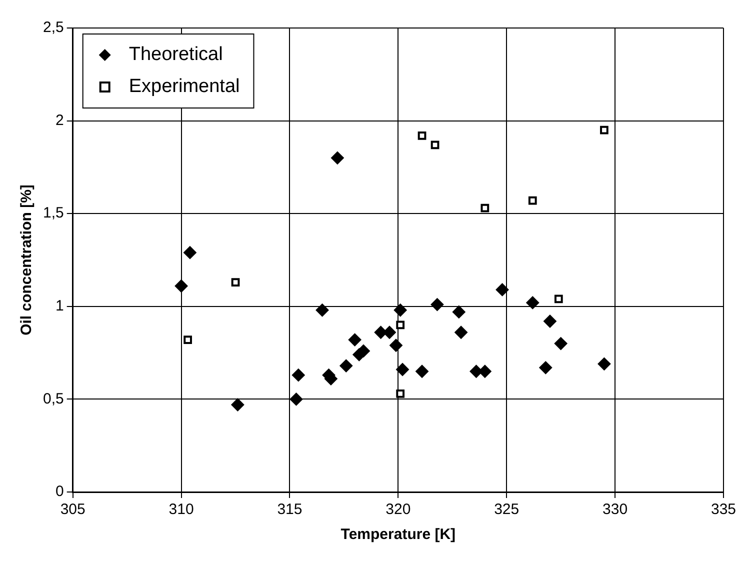 This screenshot has width=747, height=562. What do you see at coordinates (53, 213) in the screenshot?
I see `y-tick-label: 1,5` at bounding box center [53, 213].